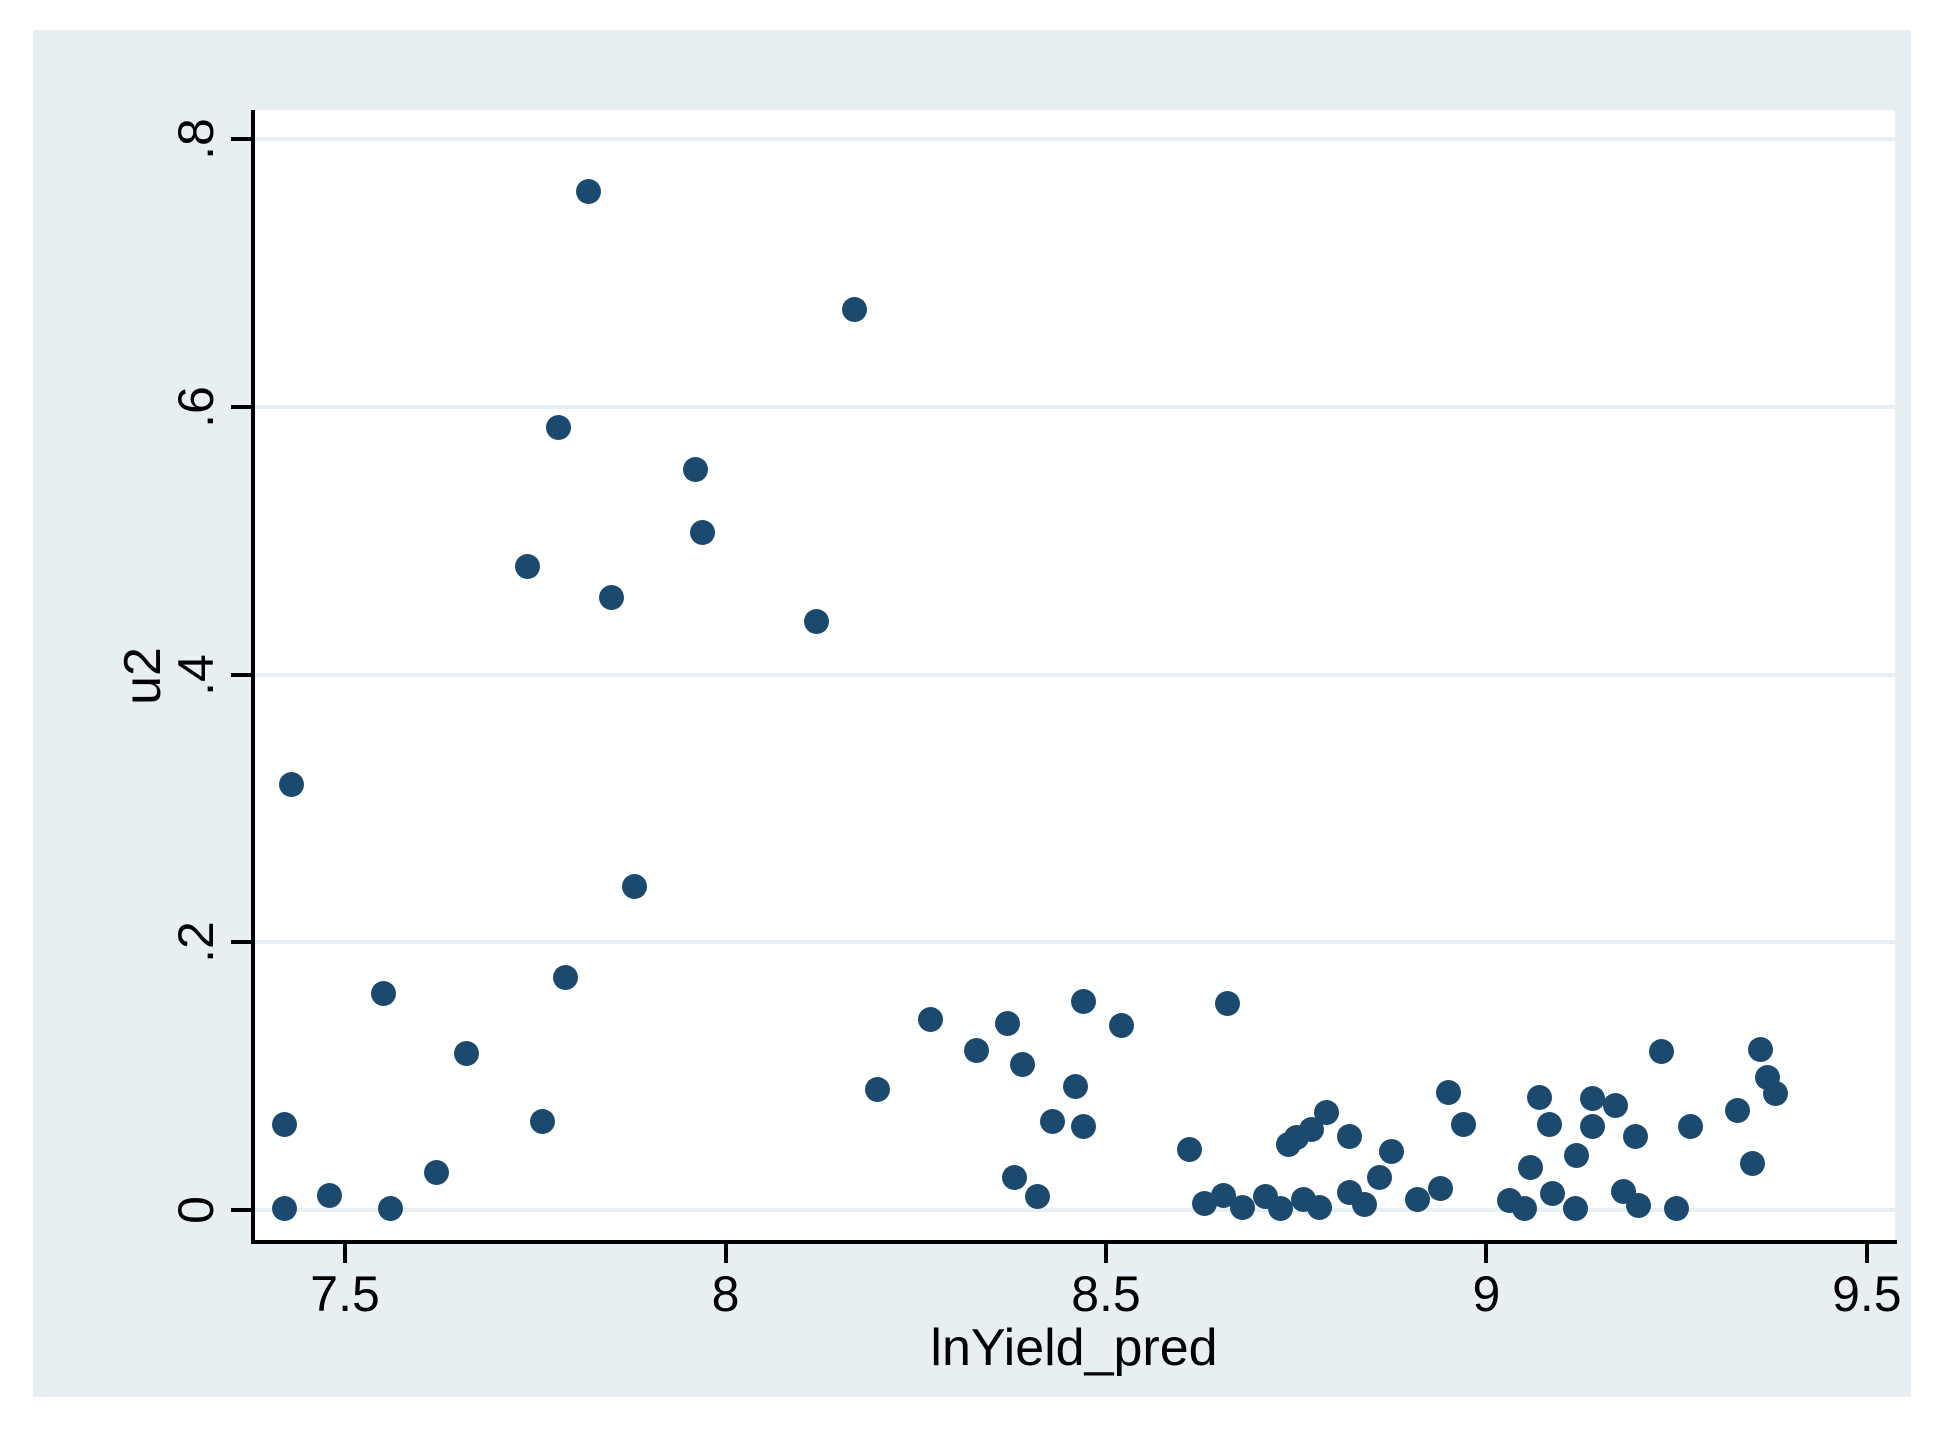 The height and width of the screenshot is (1429, 1938). I want to click on y-tick-label: .6, so click(196, 407).